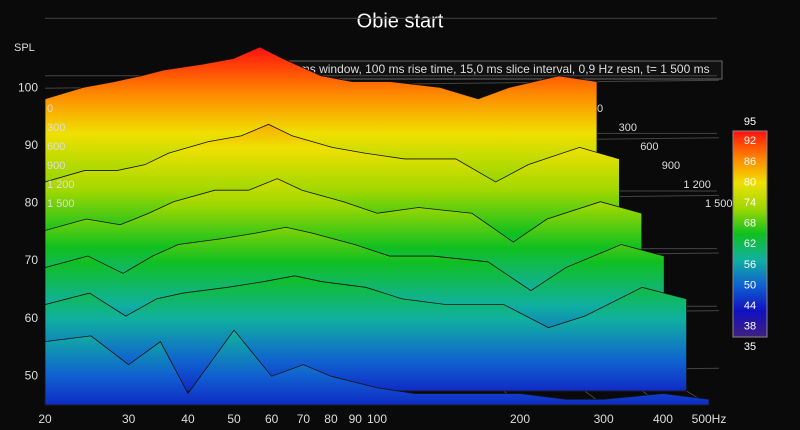  I want to click on x-tick-label: 70, so click(304, 419).